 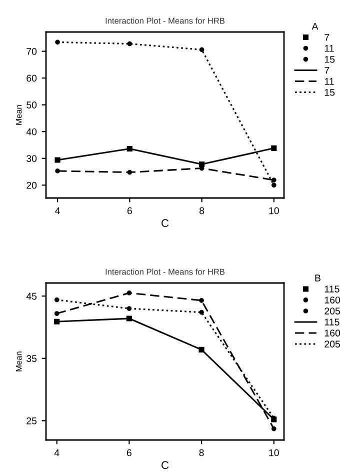 I want to click on y-tick-label: 30, so click(x=31, y=158).